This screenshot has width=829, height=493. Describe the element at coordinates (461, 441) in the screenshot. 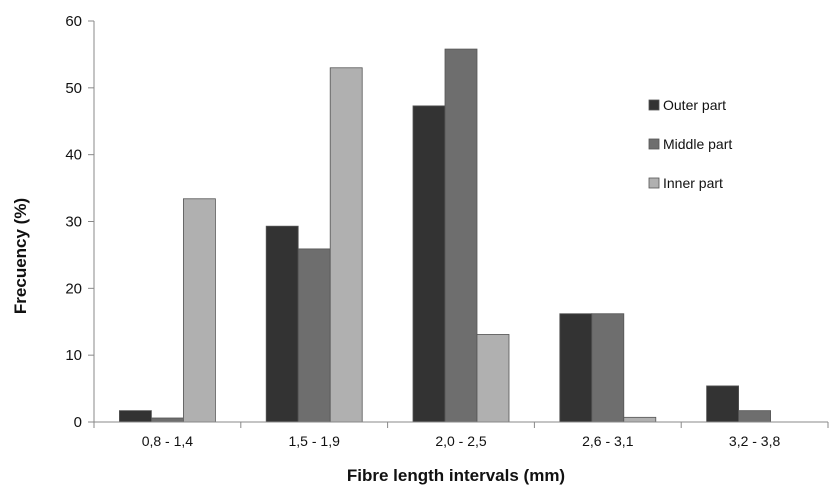

I see `x-category-label: 2,0 - 2,5` at that location.